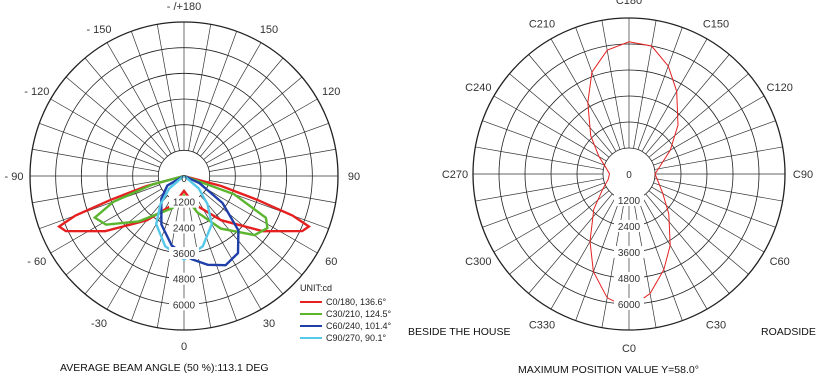 This screenshot has width=817, height=379. What do you see at coordinates (331, 92) in the screenshot?
I see `angle-label: 120` at bounding box center [331, 92].